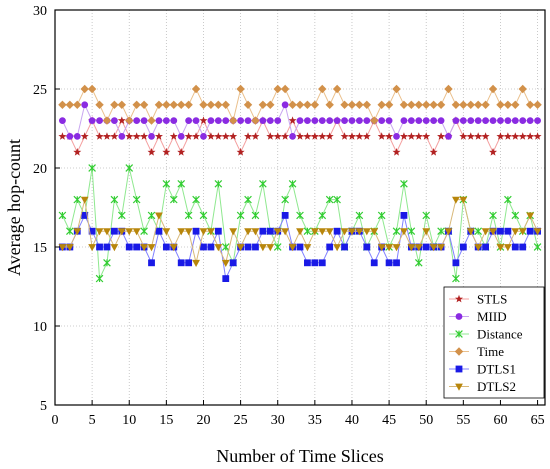 This screenshot has height=469, width=550. I want to click on series-miid, so click(300, 120).